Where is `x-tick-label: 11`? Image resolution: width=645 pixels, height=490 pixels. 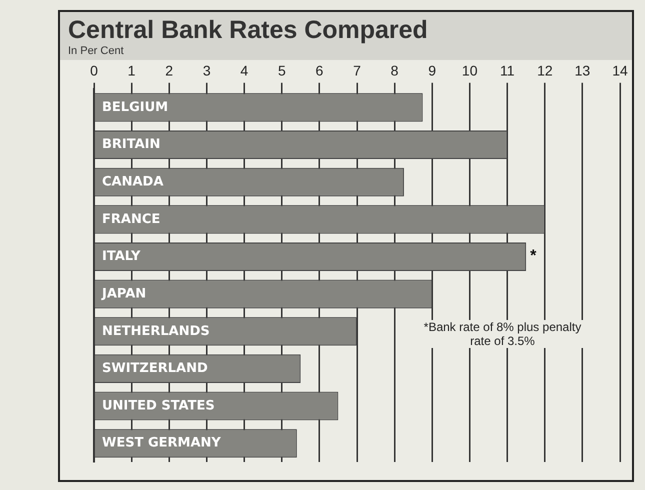 x-tick-label: 11 is located at coordinates (507, 70).